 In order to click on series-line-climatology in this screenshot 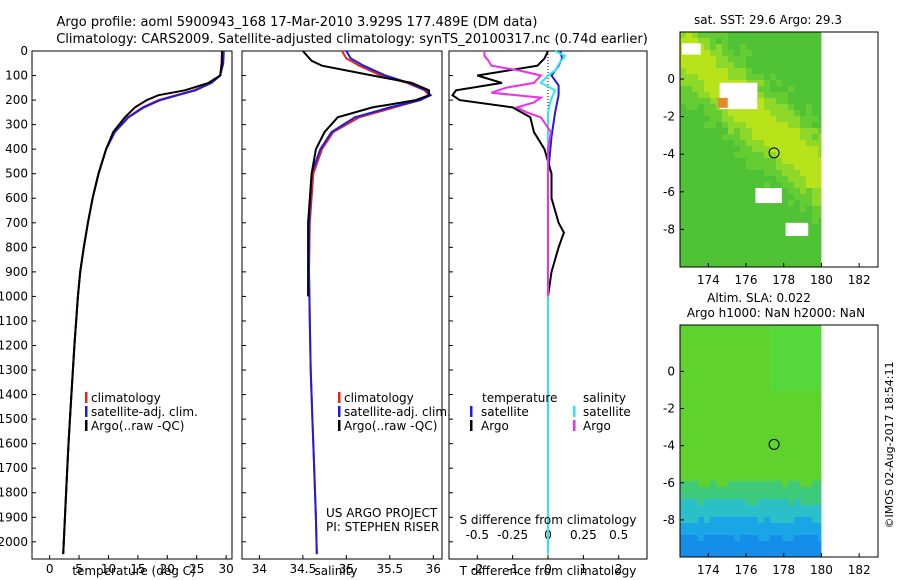, I will do `click(369, 302)`.